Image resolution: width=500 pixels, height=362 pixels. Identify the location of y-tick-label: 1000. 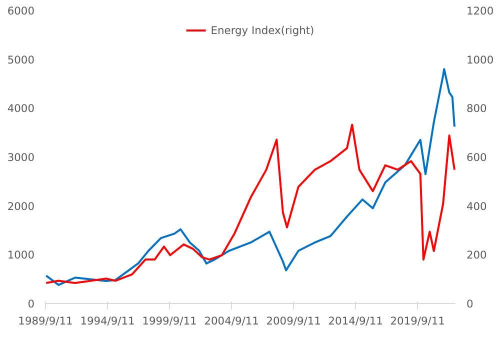
(21, 255).